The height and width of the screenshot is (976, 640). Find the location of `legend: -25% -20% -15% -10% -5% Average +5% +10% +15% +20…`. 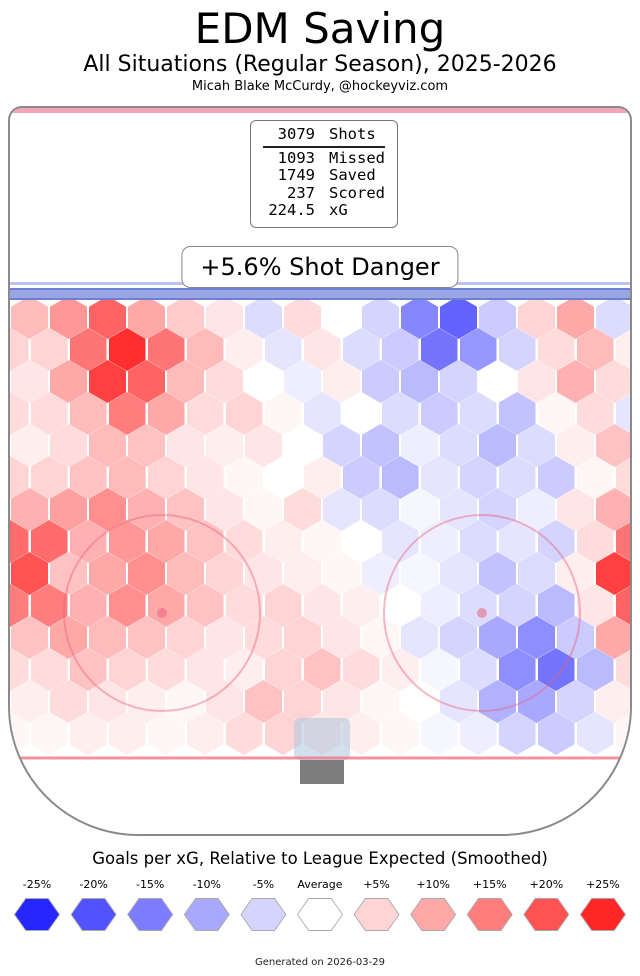

legend: -25% -20% -15% -10% -5% Average +5% +10% +15% +20… is located at coordinates (320, 904).